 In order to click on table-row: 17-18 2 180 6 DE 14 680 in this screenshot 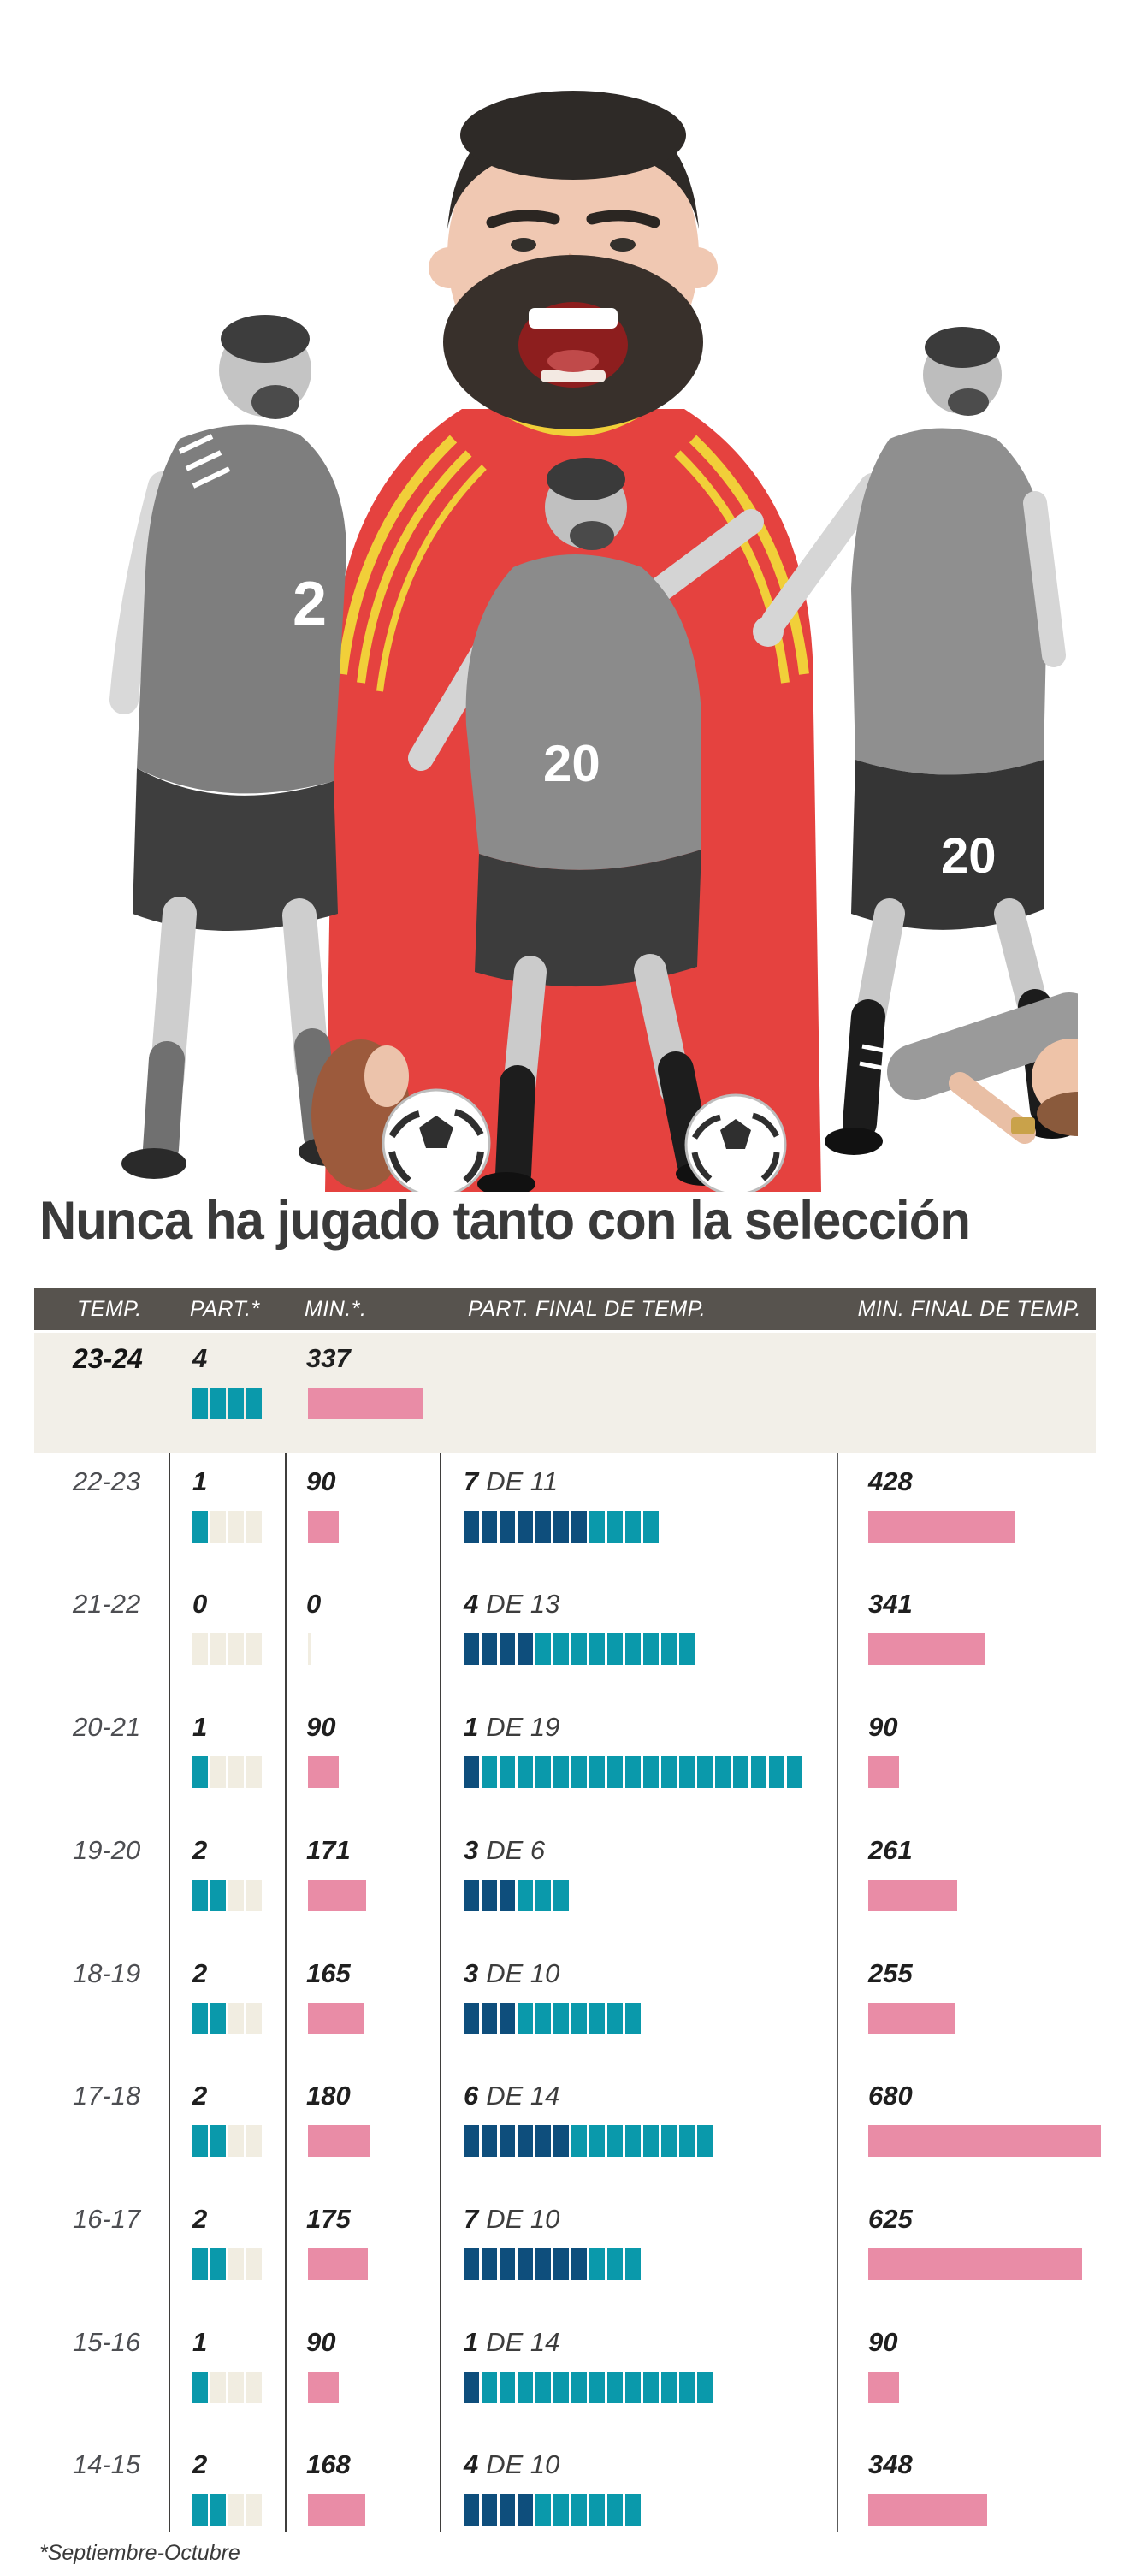, I will do `click(567, 2130)`.